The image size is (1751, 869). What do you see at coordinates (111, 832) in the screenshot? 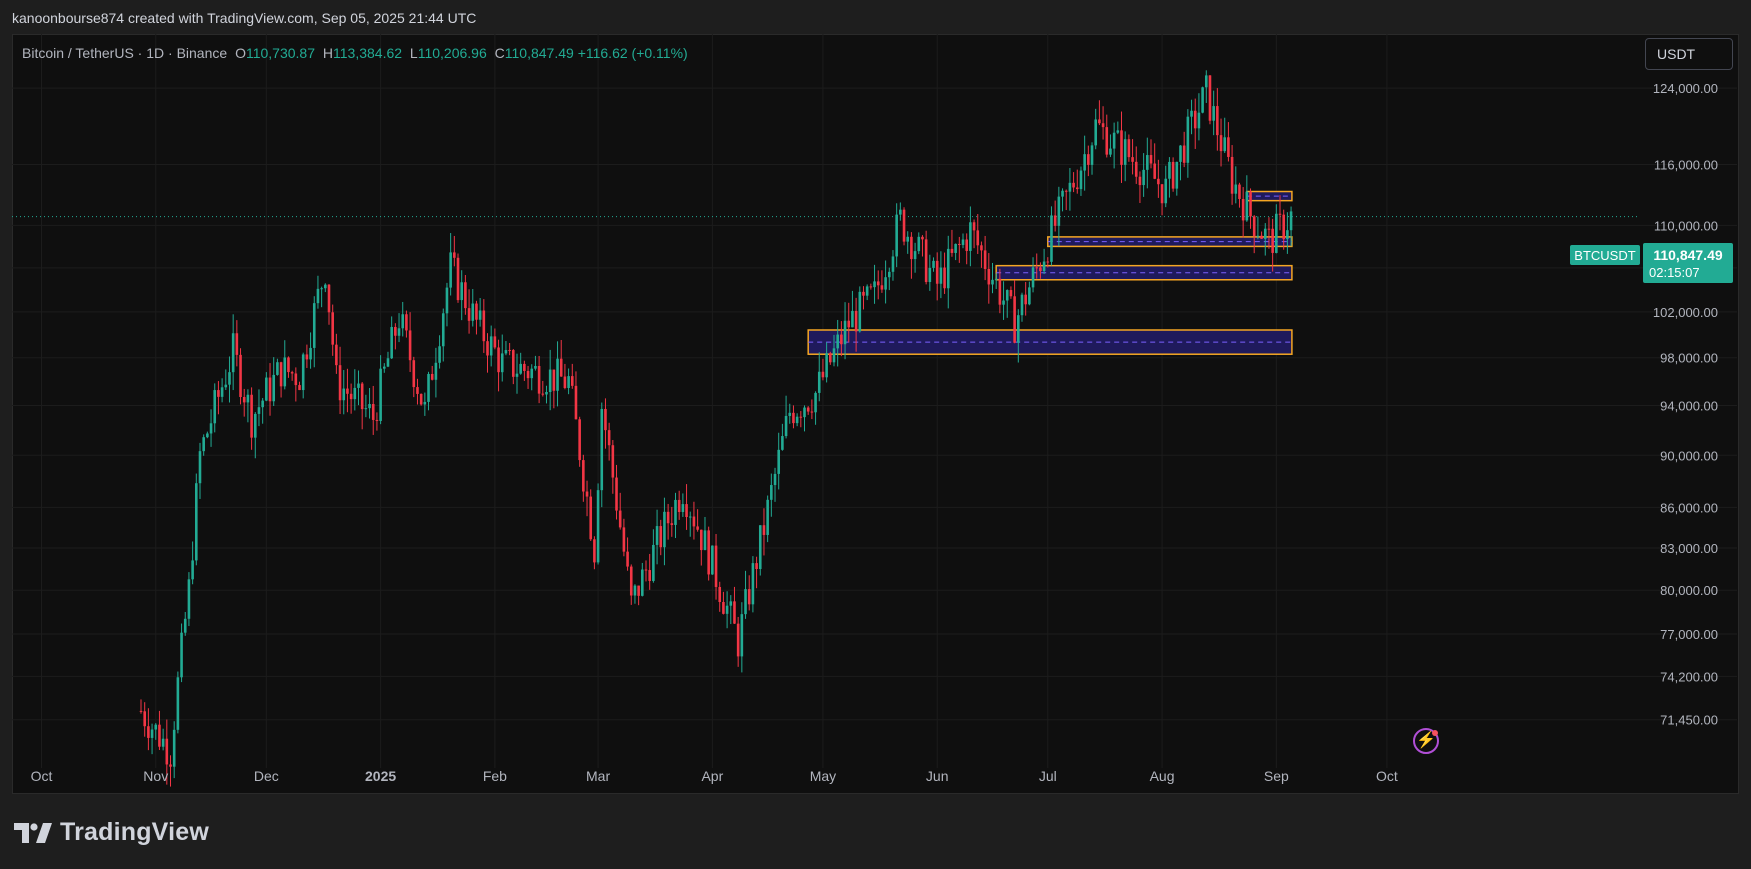
I see `tradingview-logo: TradingView` at bounding box center [111, 832].